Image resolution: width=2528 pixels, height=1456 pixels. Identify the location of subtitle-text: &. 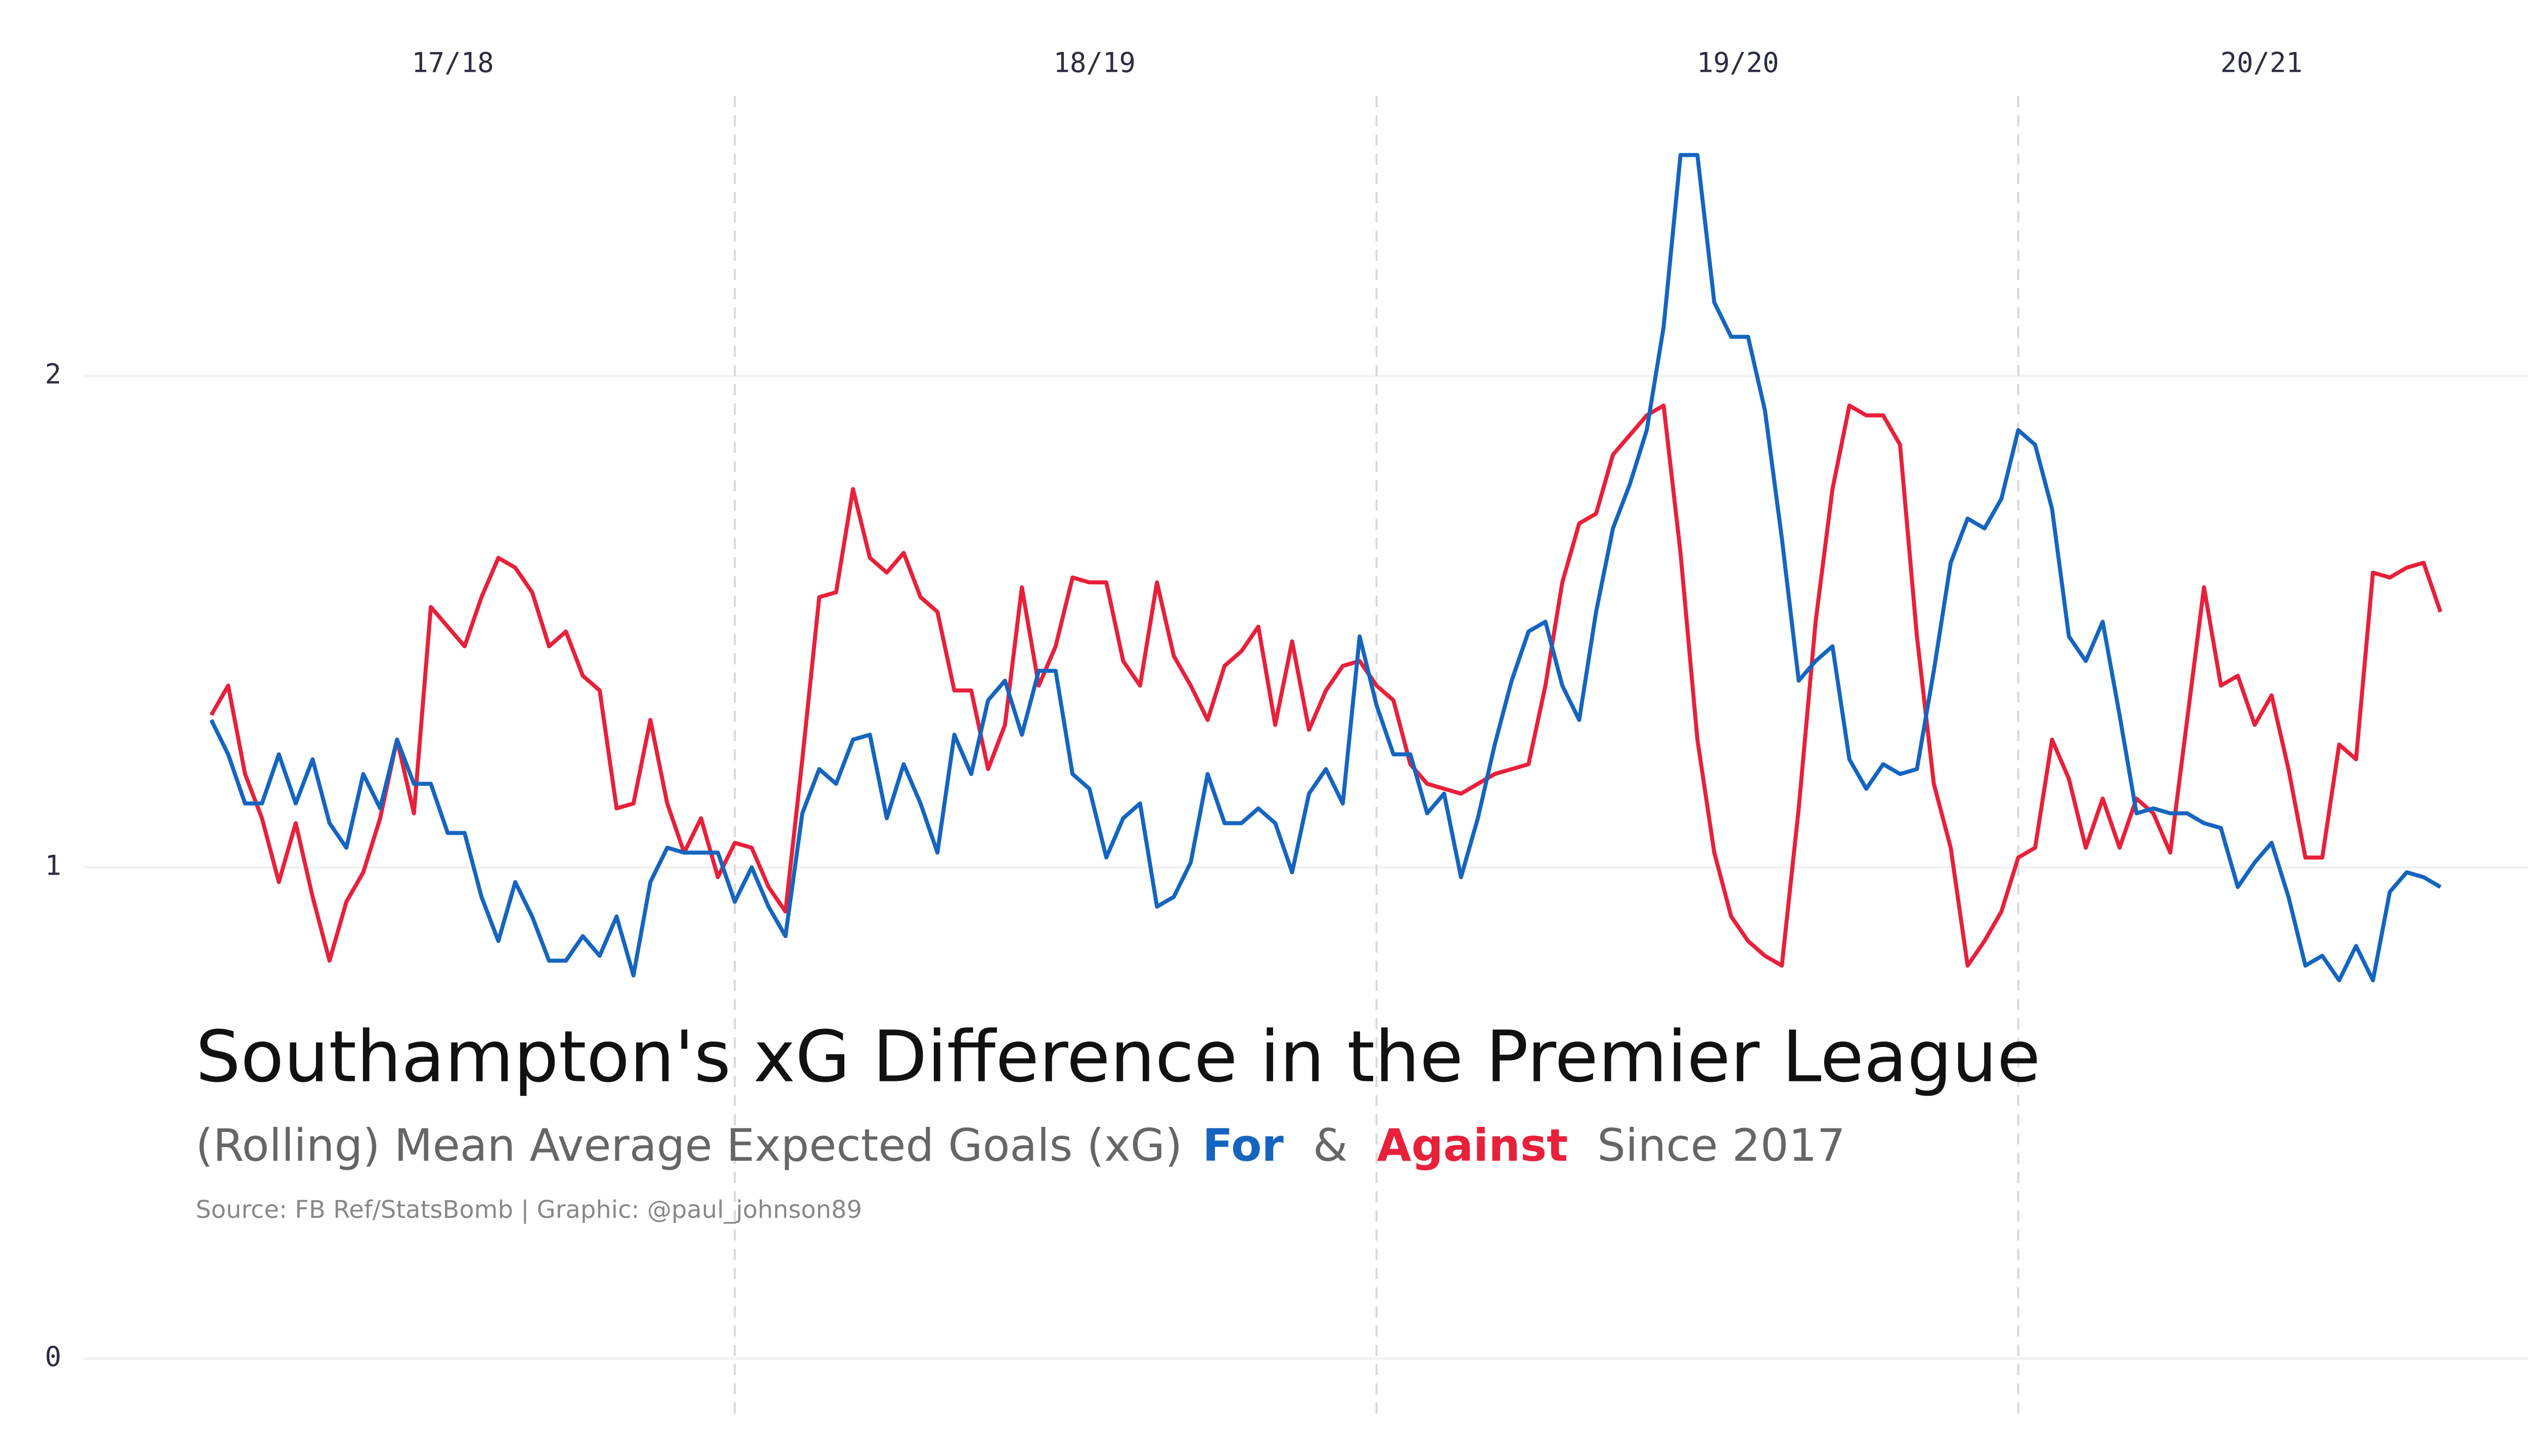
(1331, 1145).